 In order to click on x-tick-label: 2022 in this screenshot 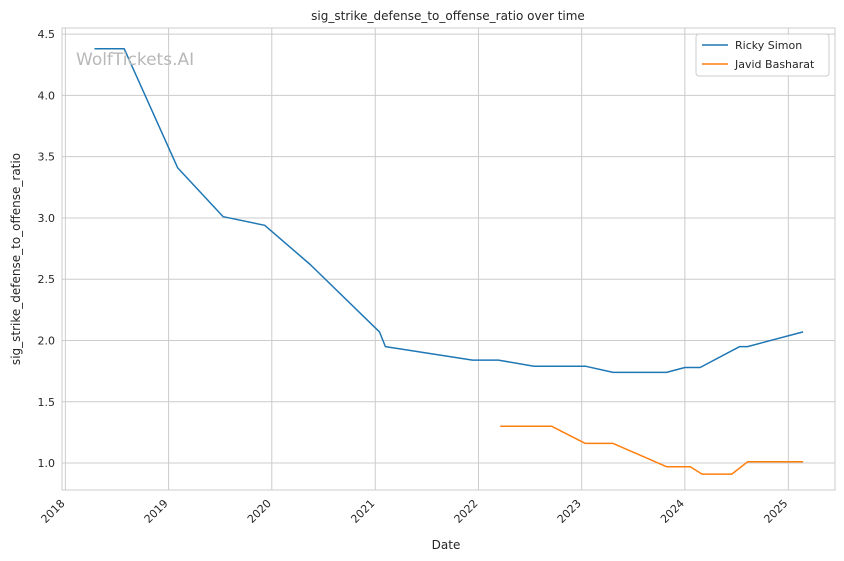, I will do `click(466, 511)`.